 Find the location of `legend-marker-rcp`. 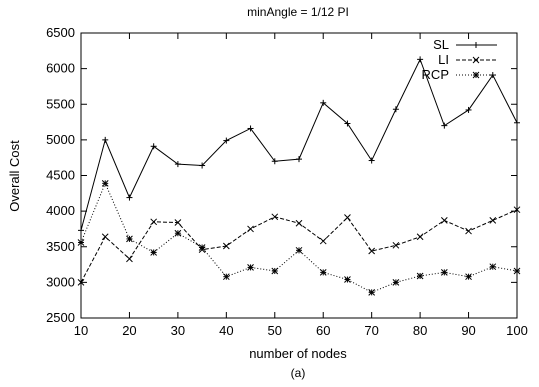

legend-marker-rcp is located at coordinates (476, 75).